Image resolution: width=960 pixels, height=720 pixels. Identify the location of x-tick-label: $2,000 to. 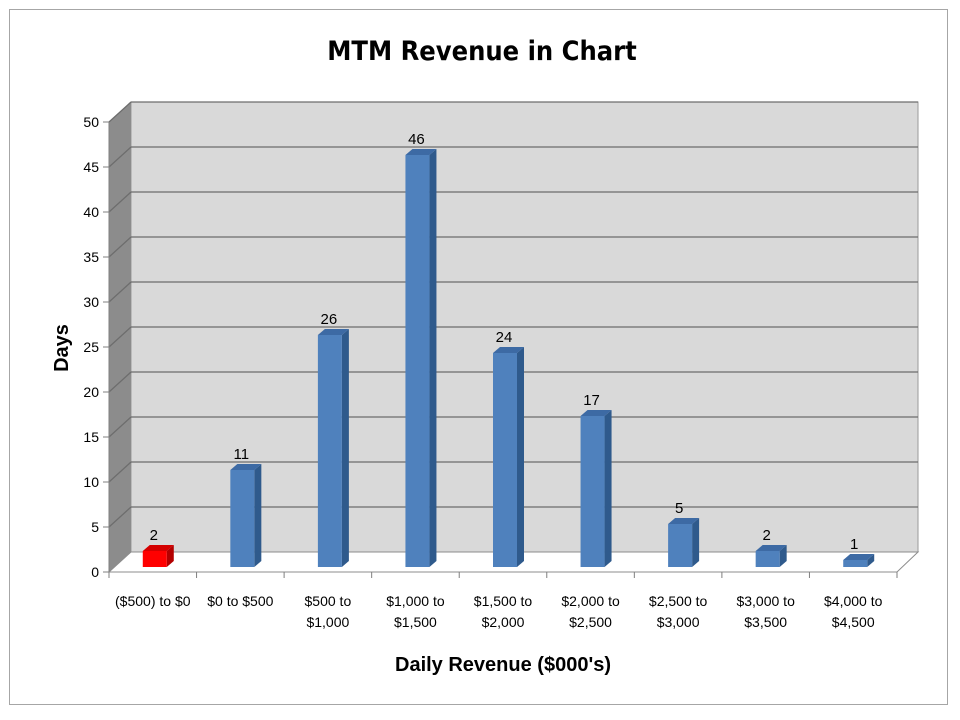
(590, 601).